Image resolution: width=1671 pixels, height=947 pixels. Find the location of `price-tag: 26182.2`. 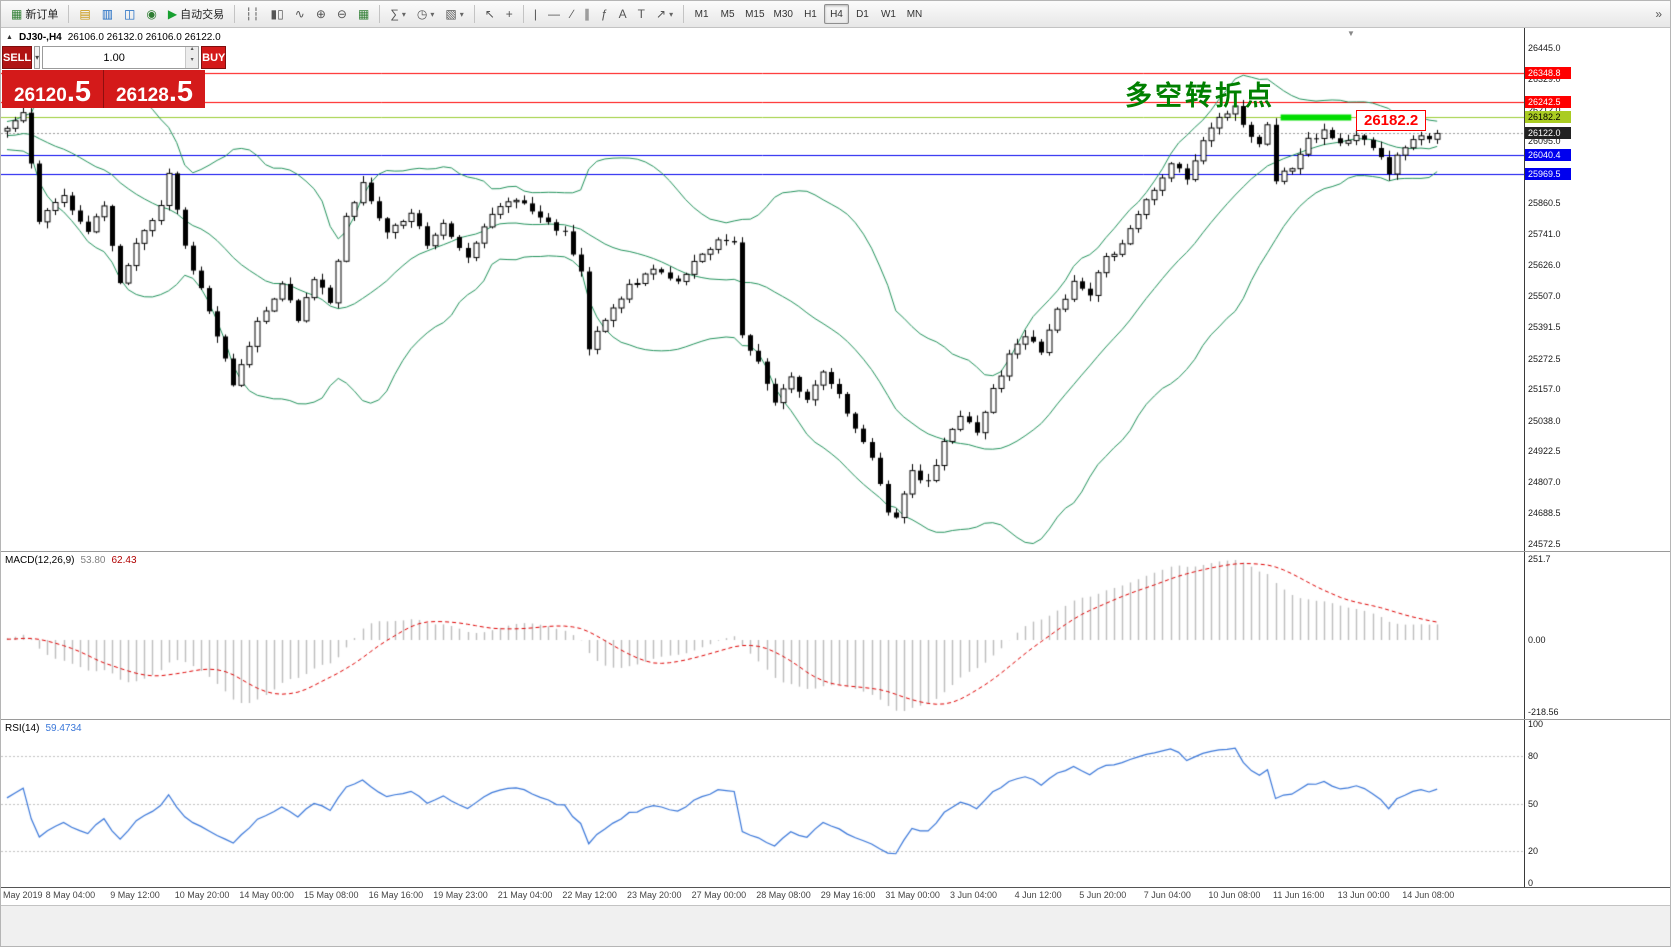

price-tag: 26182.2 is located at coordinates (1548, 117).